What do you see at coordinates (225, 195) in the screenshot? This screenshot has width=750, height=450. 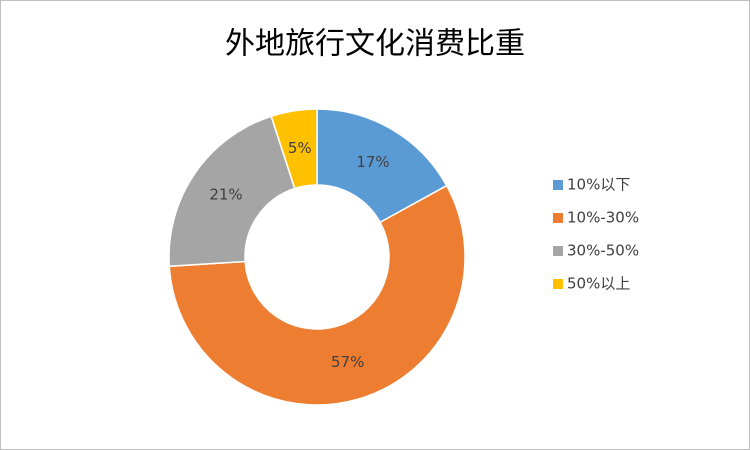 I see `data-label: 21%` at bounding box center [225, 195].